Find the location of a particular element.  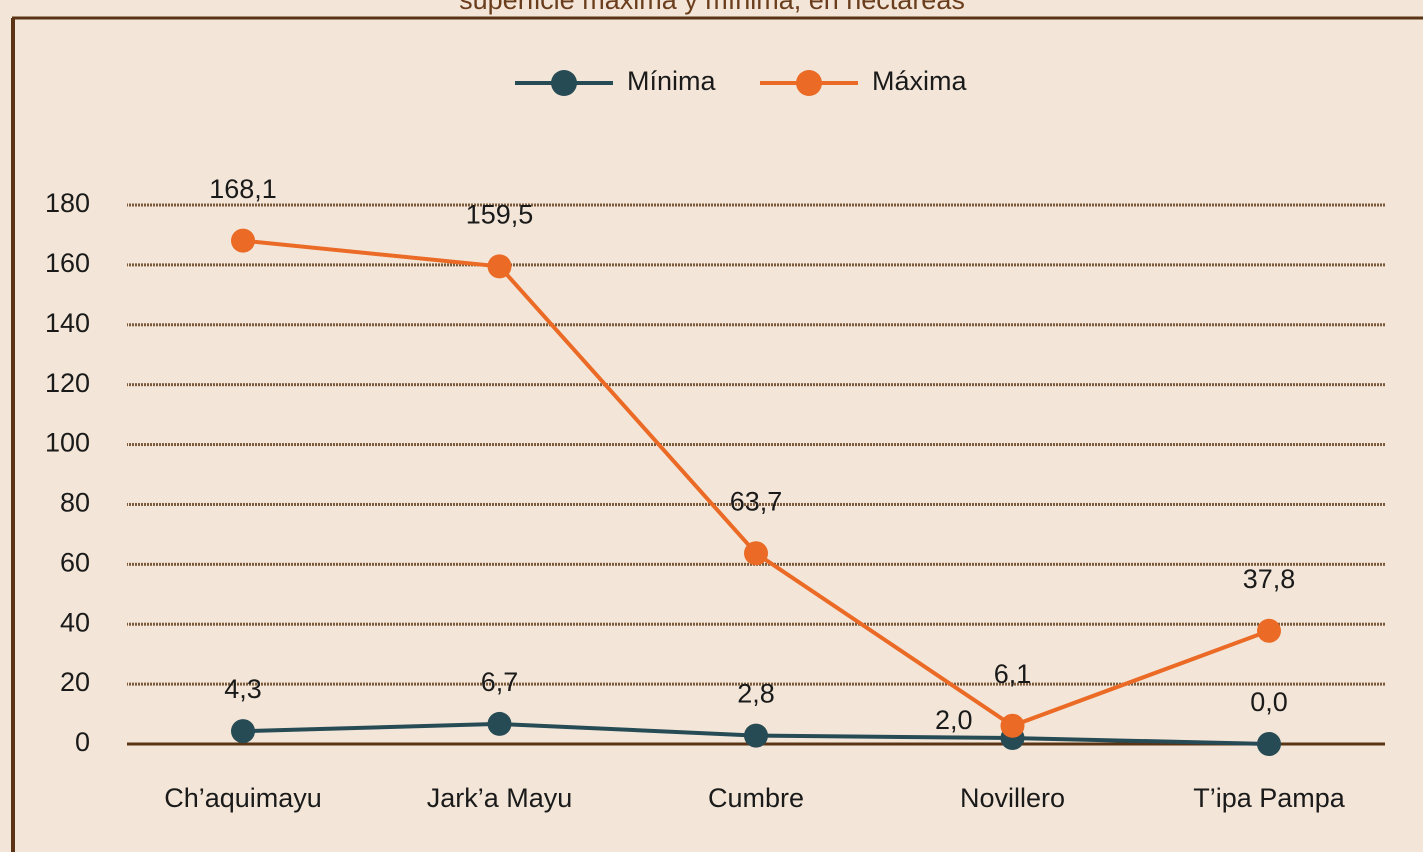

y-tick-label: 160 is located at coordinates (67, 263).